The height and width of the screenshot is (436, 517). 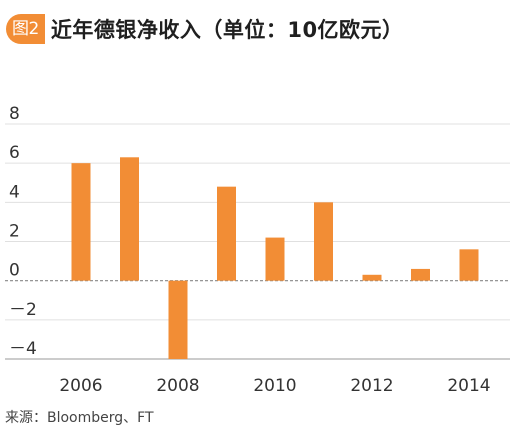 I want to click on bar-2008, so click(x=178, y=319).